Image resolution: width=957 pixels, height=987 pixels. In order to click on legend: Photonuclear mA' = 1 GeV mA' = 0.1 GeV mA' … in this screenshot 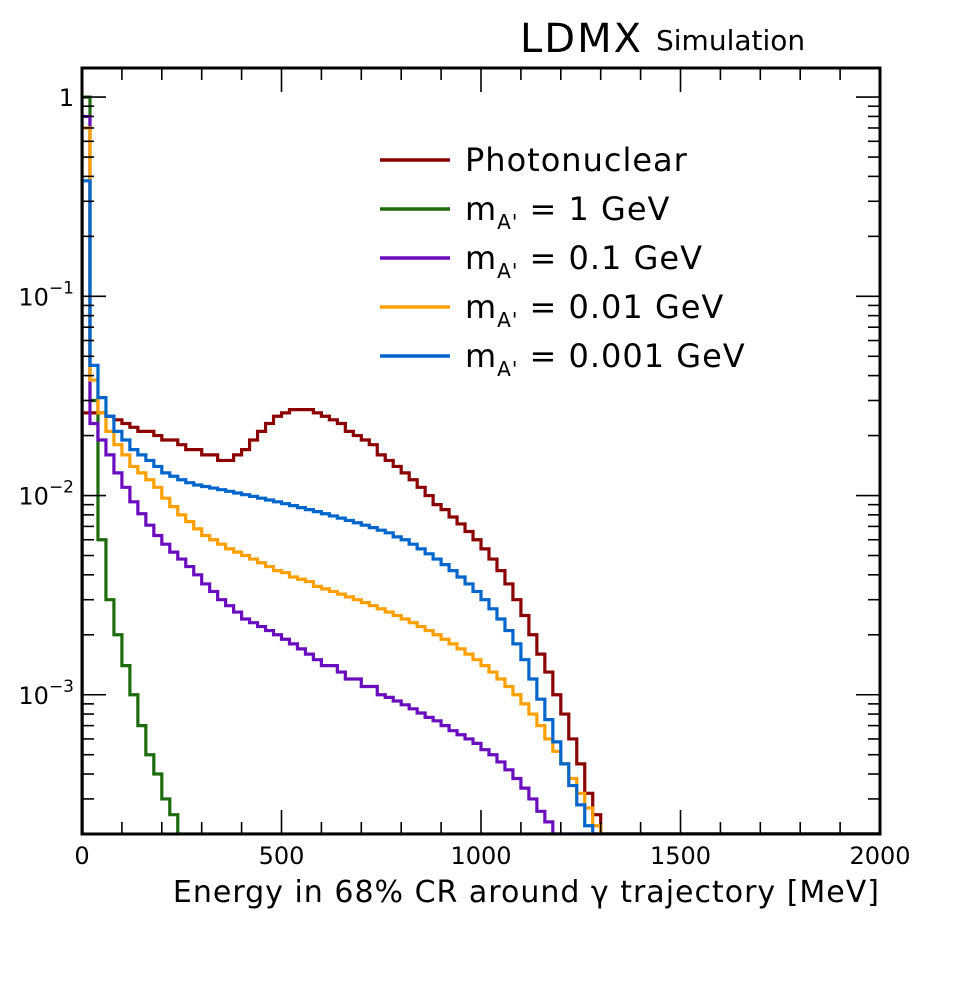, I will do `click(563, 261)`.